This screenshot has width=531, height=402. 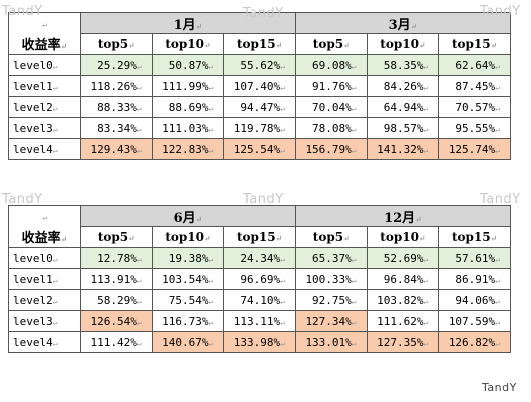 What do you see at coordinates (474, 86) in the screenshot?
I see `value-cell: 87.45%↵` at bounding box center [474, 86].